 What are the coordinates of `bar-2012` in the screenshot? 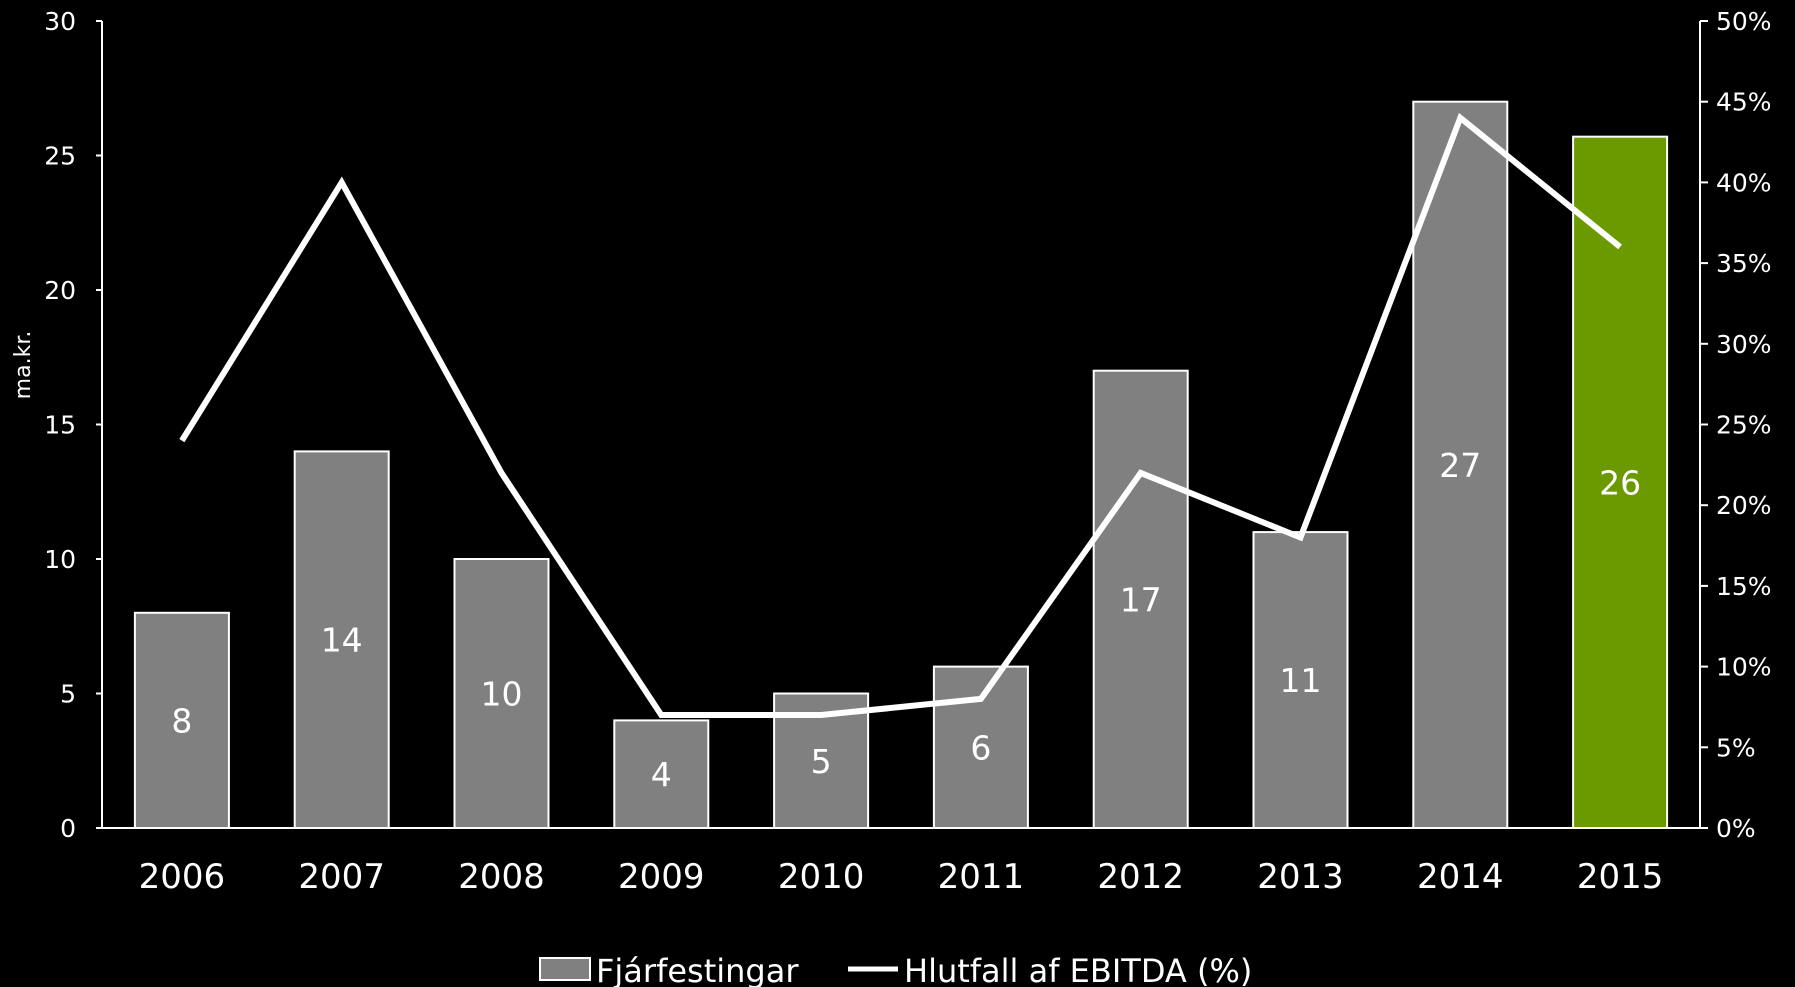 It's located at (1140, 599).